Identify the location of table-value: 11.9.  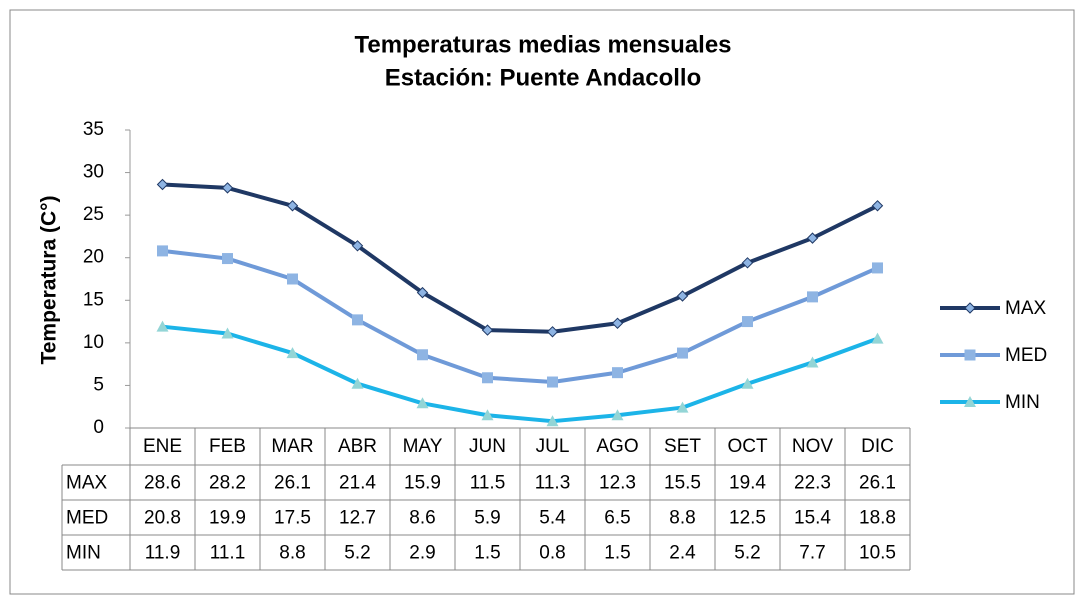
(163, 553).